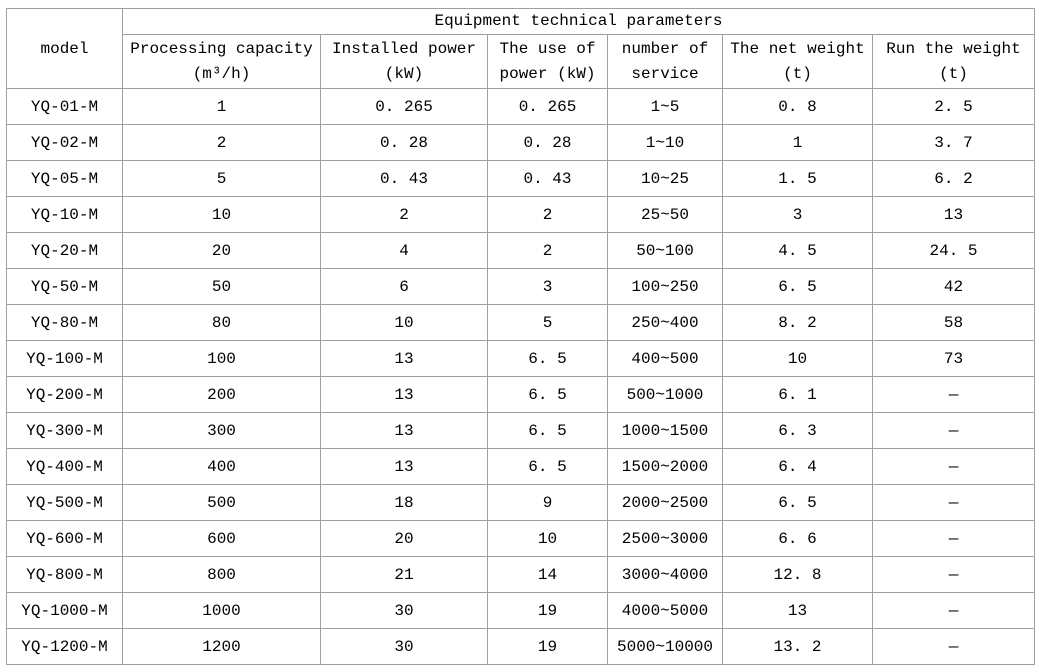 This screenshot has width=1039, height=672. I want to click on model-cell: YQ-300-M, so click(64, 430).